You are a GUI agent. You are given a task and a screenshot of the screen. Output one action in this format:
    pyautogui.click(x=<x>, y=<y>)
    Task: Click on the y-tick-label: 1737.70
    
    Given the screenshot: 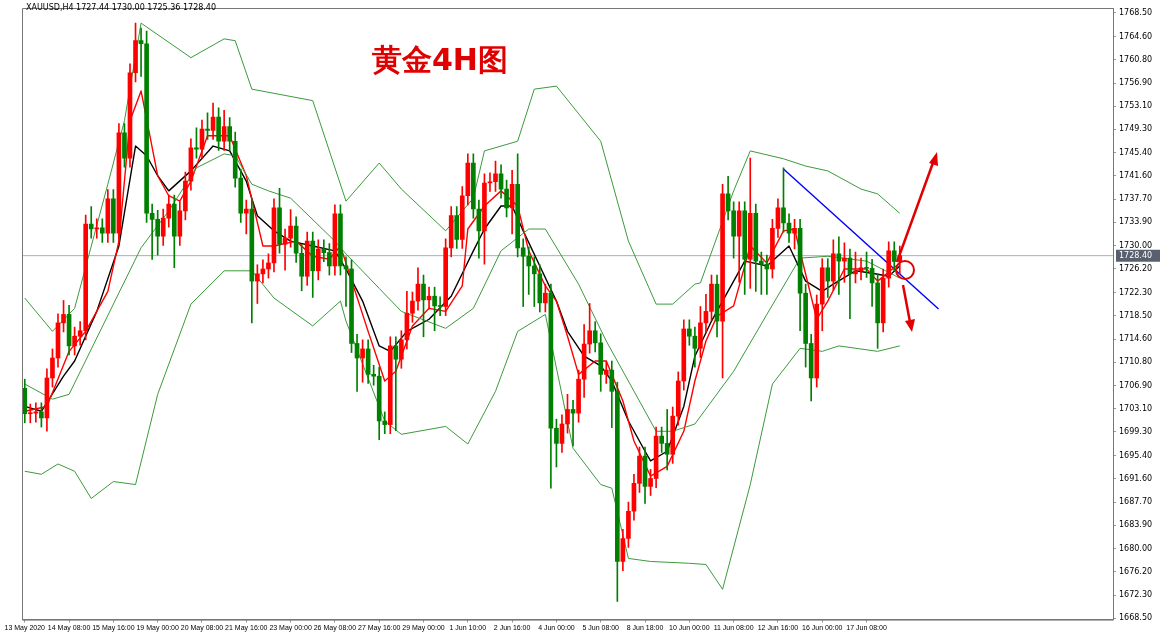 What is the action you would take?
    pyautogui.click(x=1136, y=199)
    